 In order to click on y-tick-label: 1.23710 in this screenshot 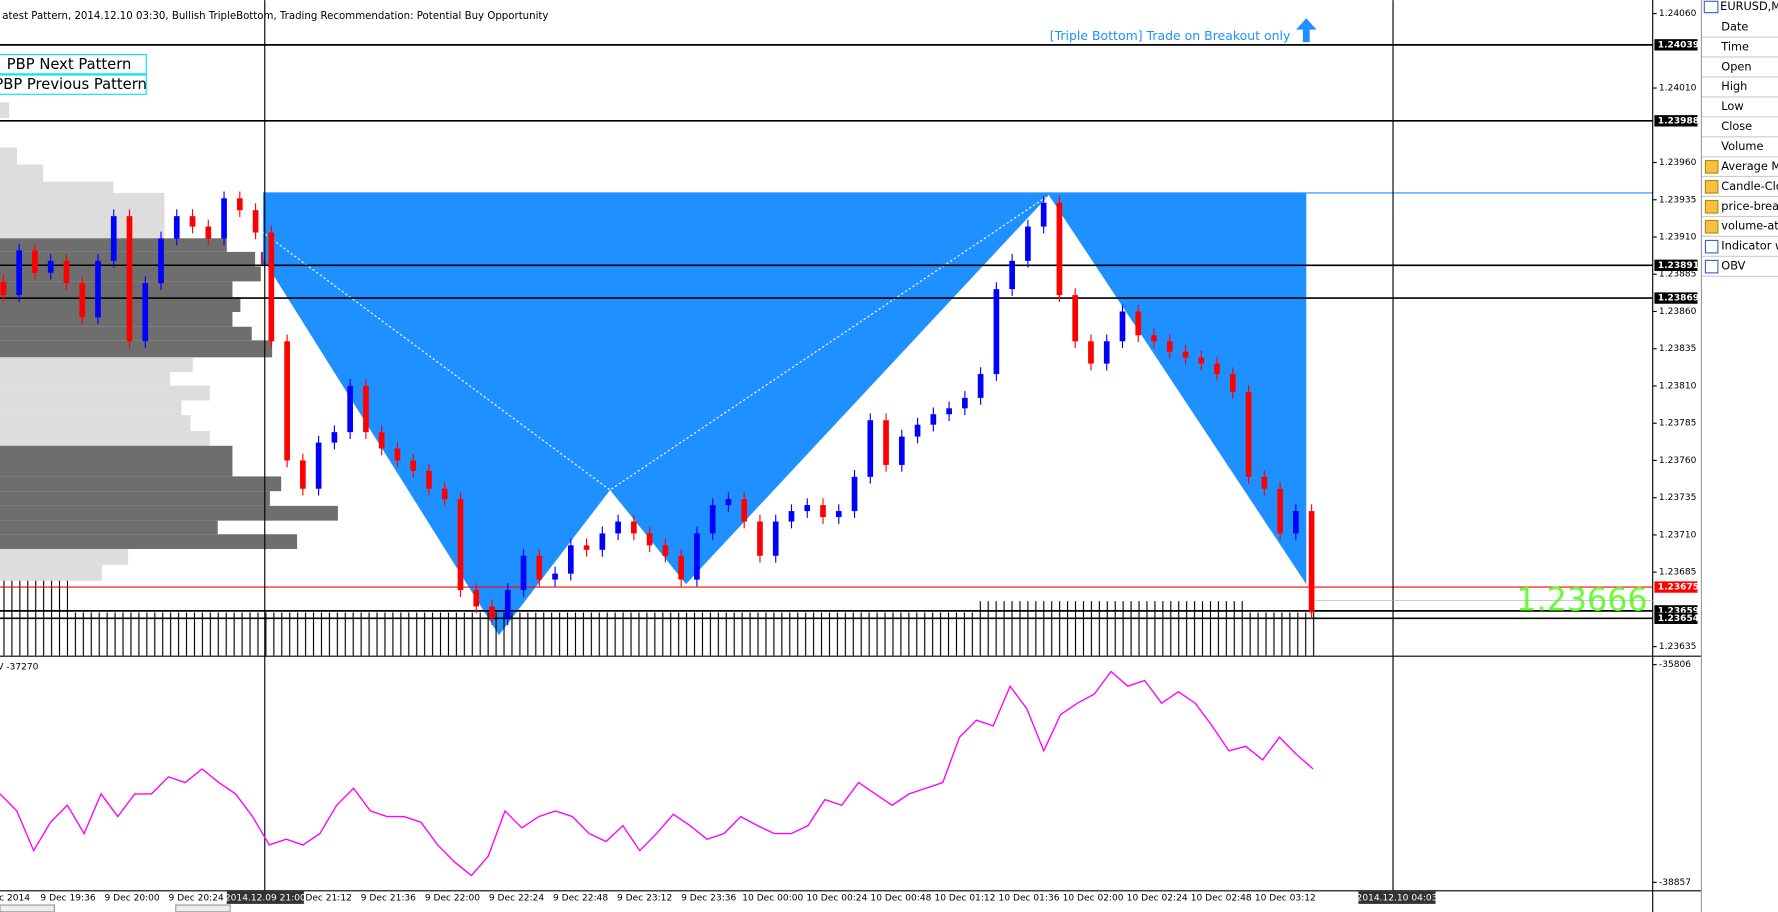, I will do `click(1678, 535)`.